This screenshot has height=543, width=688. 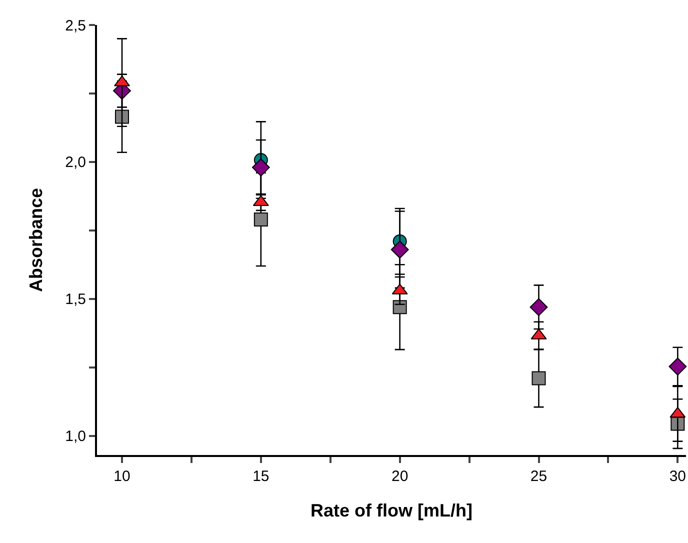 What do you see at coordinates (677, 476) in the screenshot?
I see `x-tick-label: 30` at bounding box center [677, 476].